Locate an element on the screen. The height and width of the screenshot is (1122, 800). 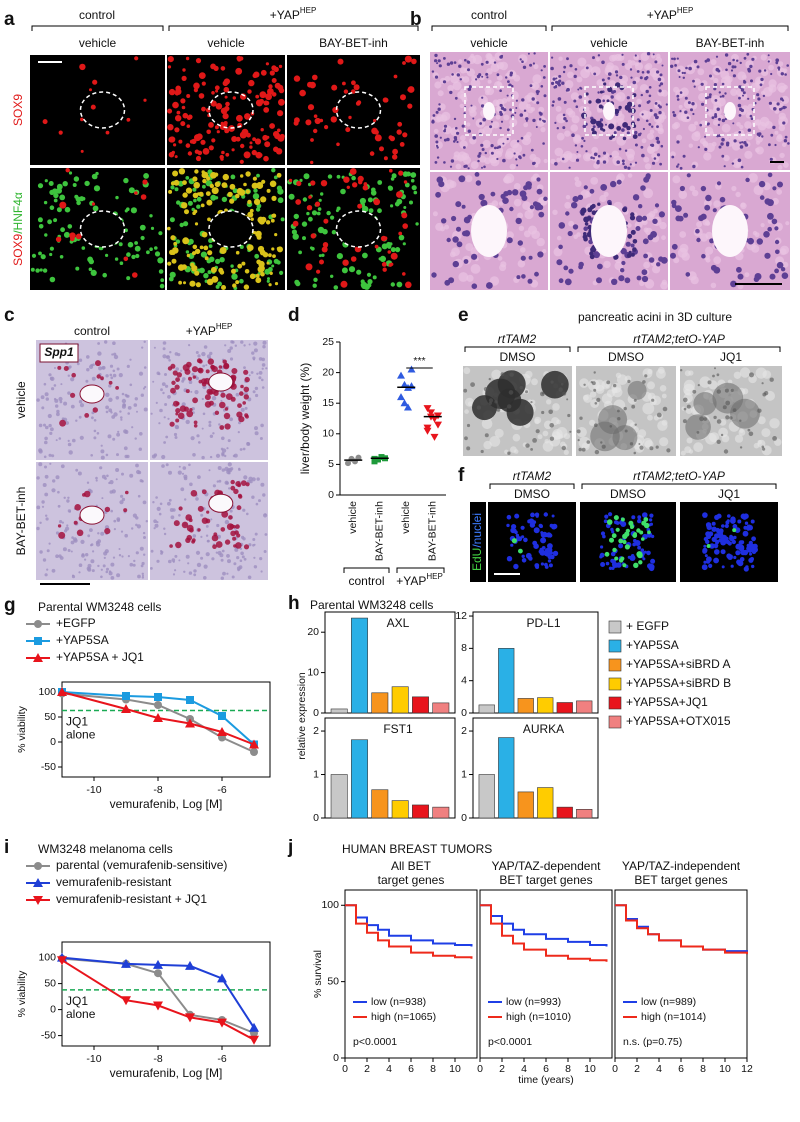
y-tick-label: 2 is located at coordinates (464, 731).